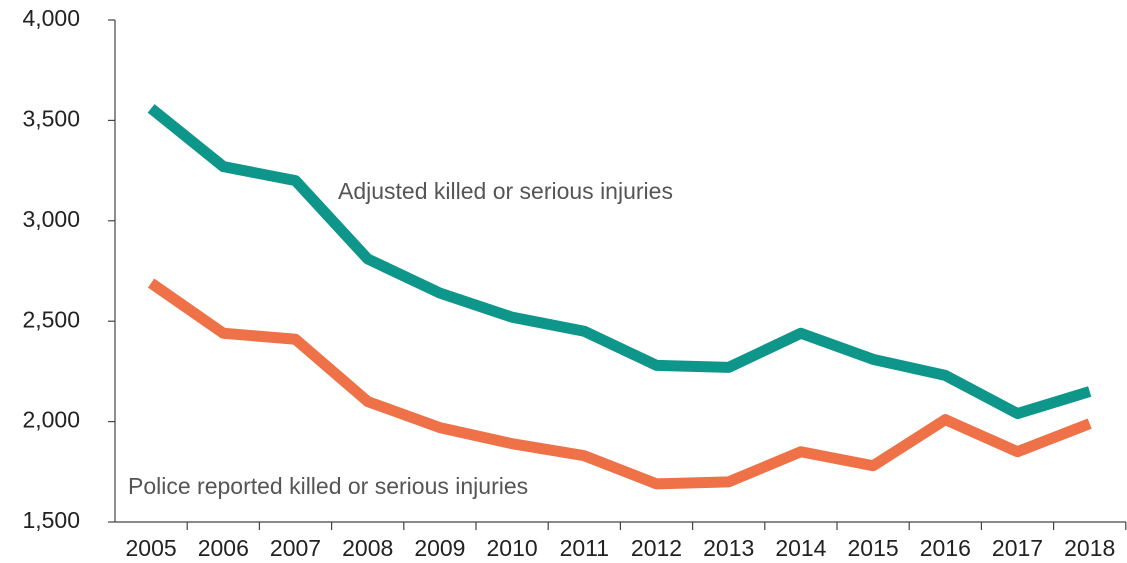  Describe the element at coordinates (367, 548) in the screenshot. I see `x-tick-label: 2008` at that location.